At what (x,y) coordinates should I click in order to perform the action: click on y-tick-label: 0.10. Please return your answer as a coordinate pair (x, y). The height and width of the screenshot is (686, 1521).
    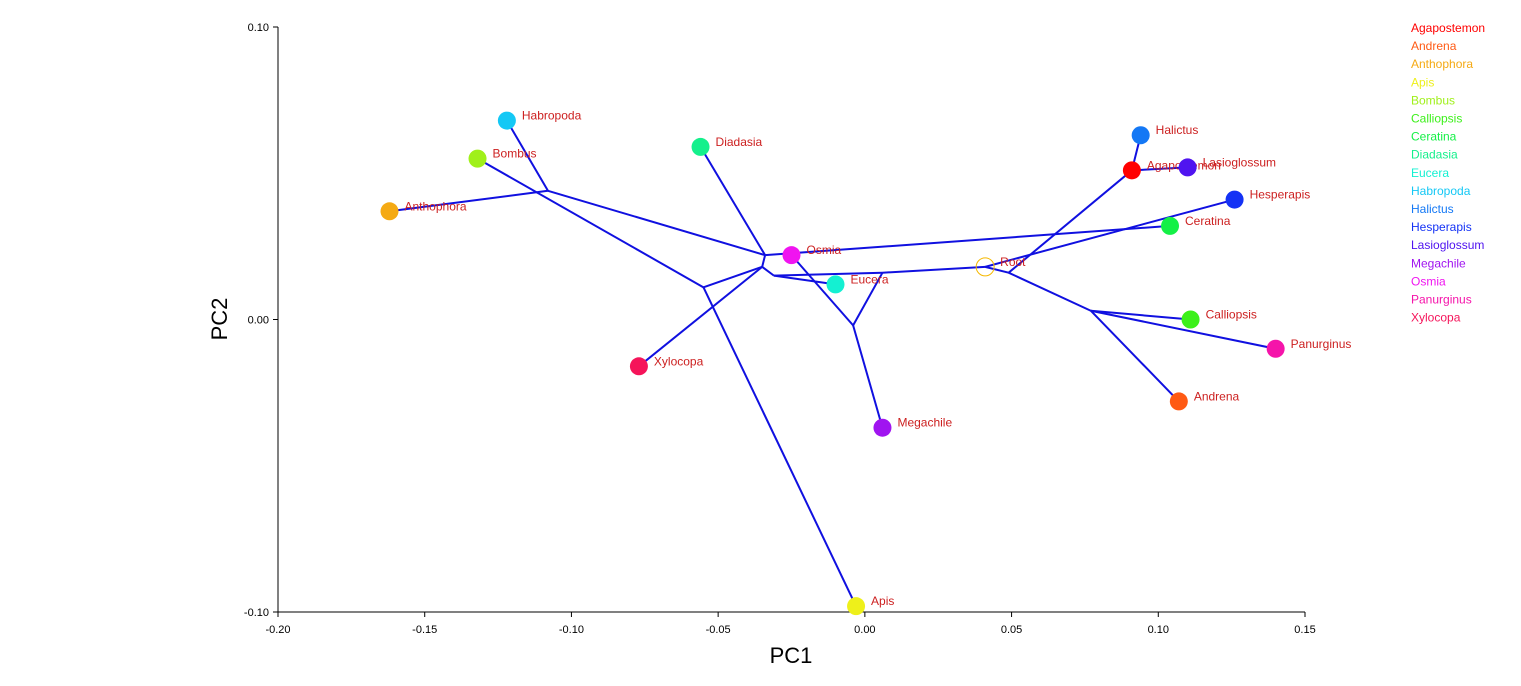
    Looking at the image, I should click on (258, 28).